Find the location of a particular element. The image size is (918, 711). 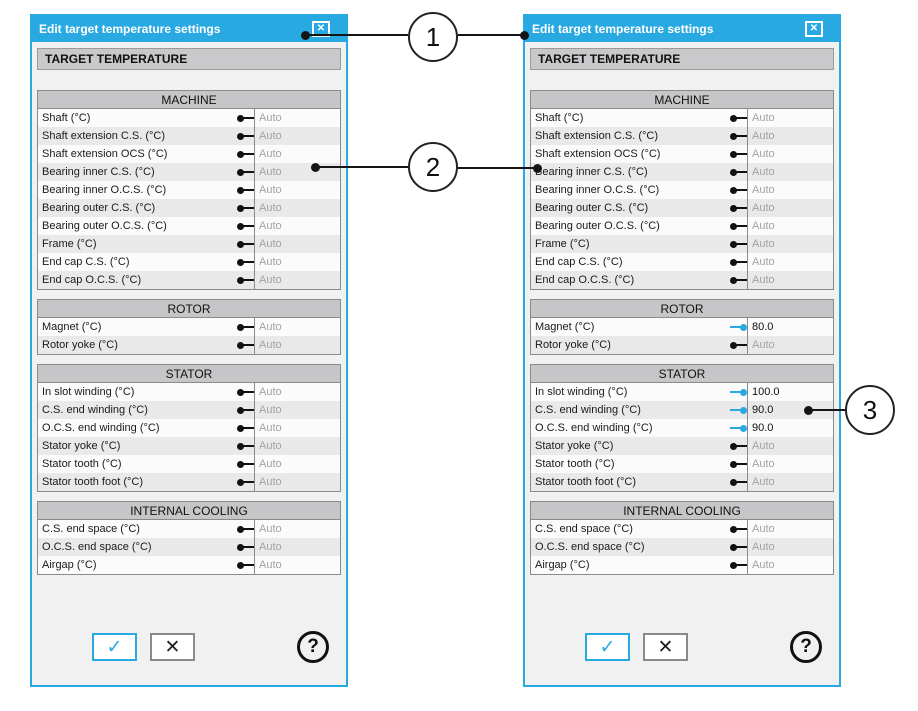

row-label: C.S. end space (°C) is located at coordinates (91, 529).